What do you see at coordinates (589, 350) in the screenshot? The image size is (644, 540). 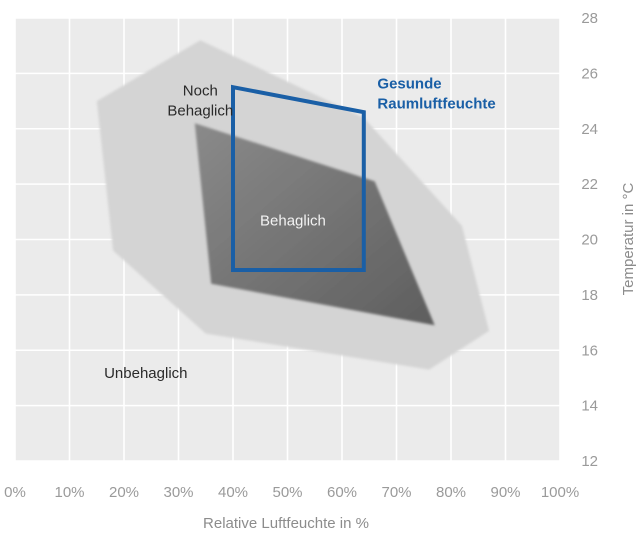 I see `y-tick-label-2: 16` at bounding box center [589, 350].